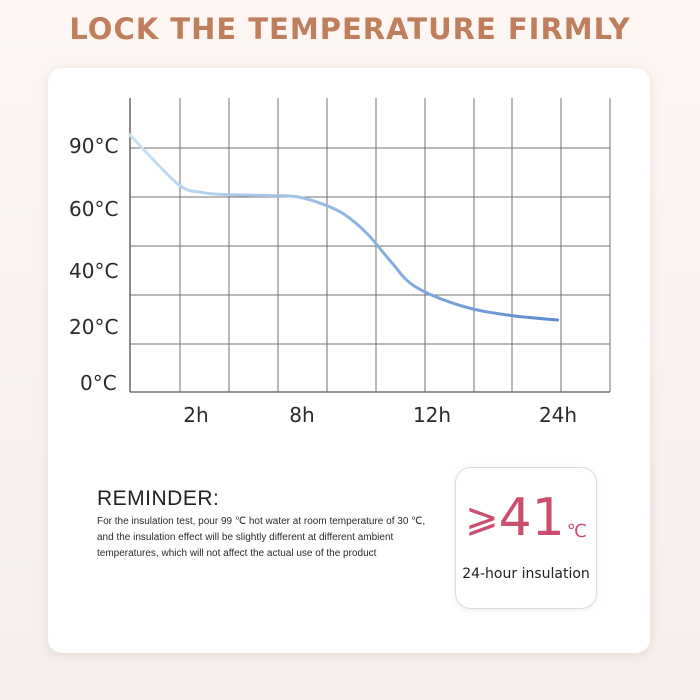 The width and height of the screenshot is (700, 700). I want to click on x-tick-label: 8h, so click(301, 415).